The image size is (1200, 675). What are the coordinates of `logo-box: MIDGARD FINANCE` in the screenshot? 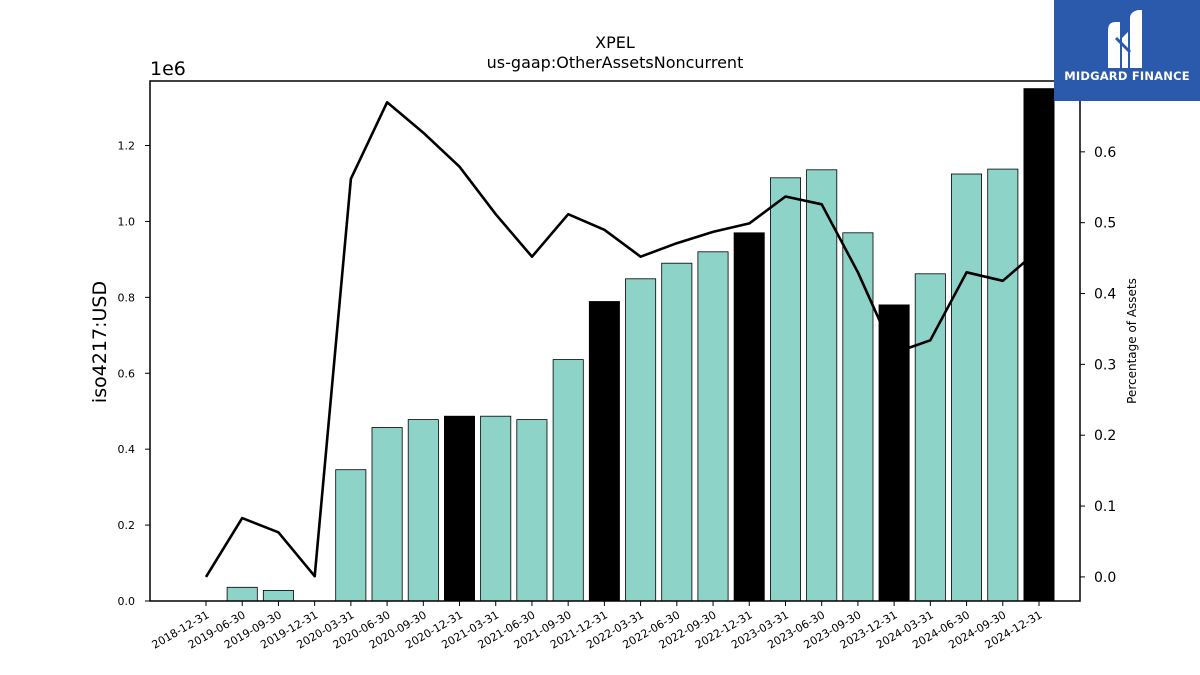 It's located at (1127, 50).